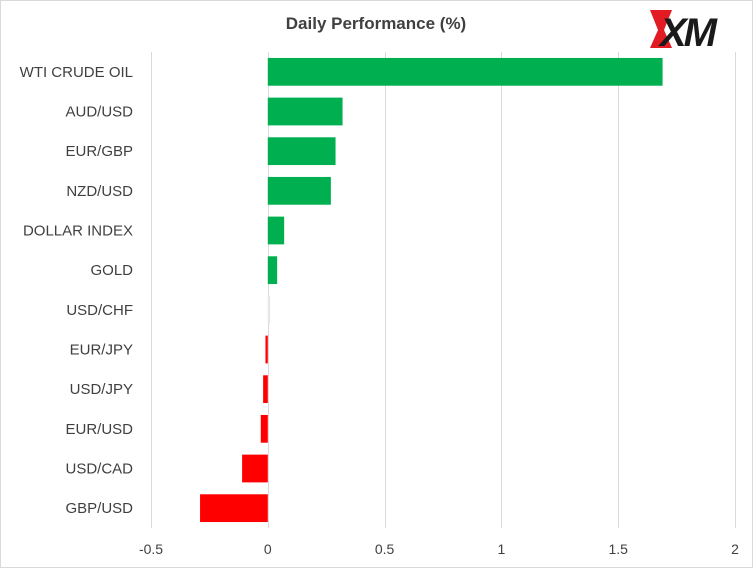  I want to click on category-label: EUR/GBP, so click(99, 151).